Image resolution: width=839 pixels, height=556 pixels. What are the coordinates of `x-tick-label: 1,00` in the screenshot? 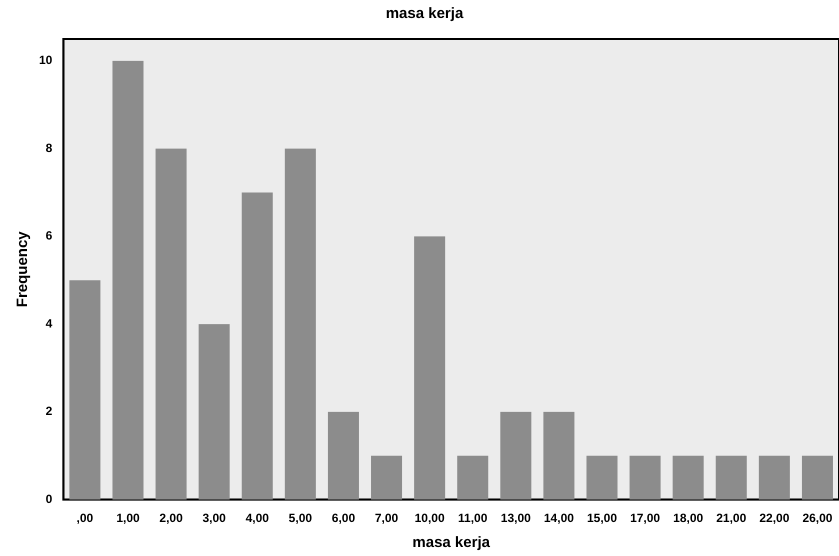 It's located at (128, 518).